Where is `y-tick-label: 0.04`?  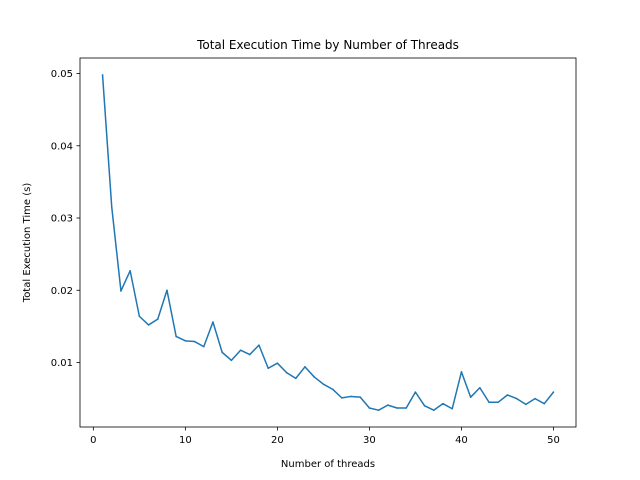
y-tick-label: 0.04 is located at coordinates (62, 146).